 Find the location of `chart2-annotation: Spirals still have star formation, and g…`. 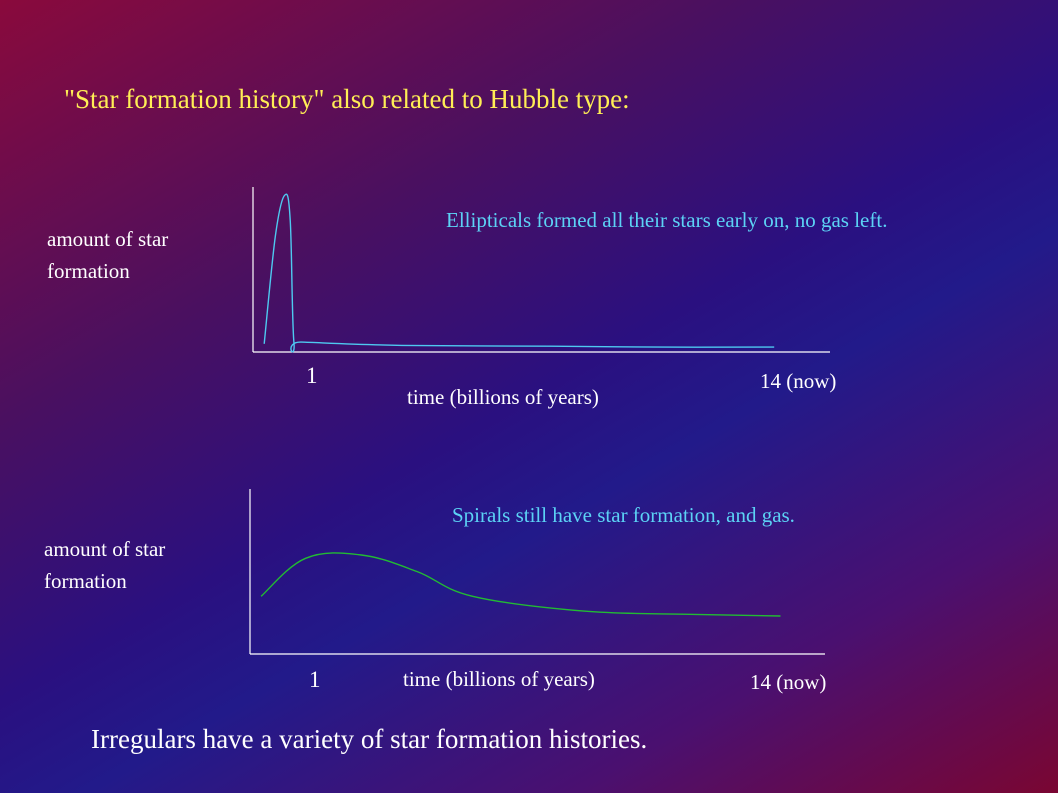

chart2-annotation: Spirals still have star formation, and g… is located at coordinates (623, 515).